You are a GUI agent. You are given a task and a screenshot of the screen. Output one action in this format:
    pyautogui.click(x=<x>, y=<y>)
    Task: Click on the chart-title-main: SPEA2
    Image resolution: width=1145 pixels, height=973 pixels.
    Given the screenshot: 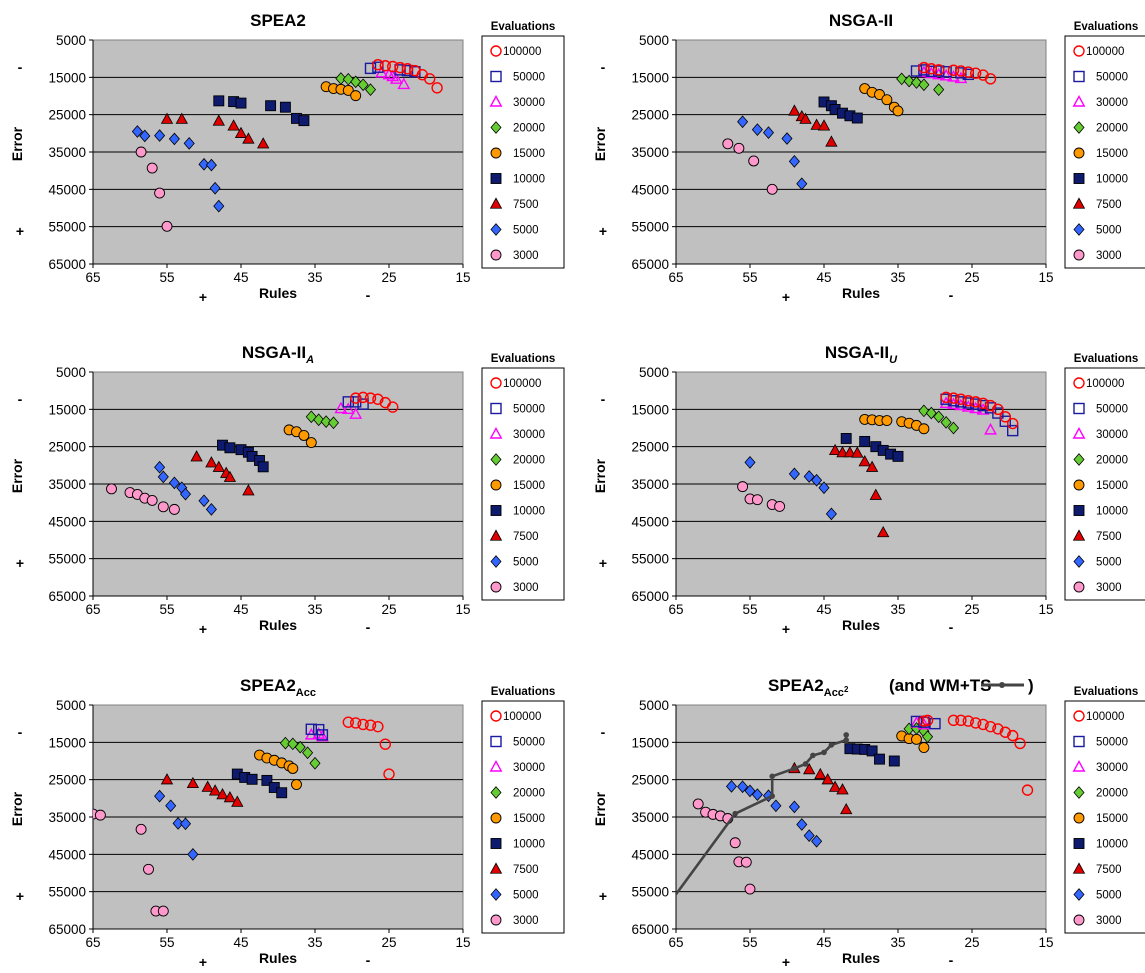 What is the action you would take?
    pyautogui.click(x=278, y=20)
    